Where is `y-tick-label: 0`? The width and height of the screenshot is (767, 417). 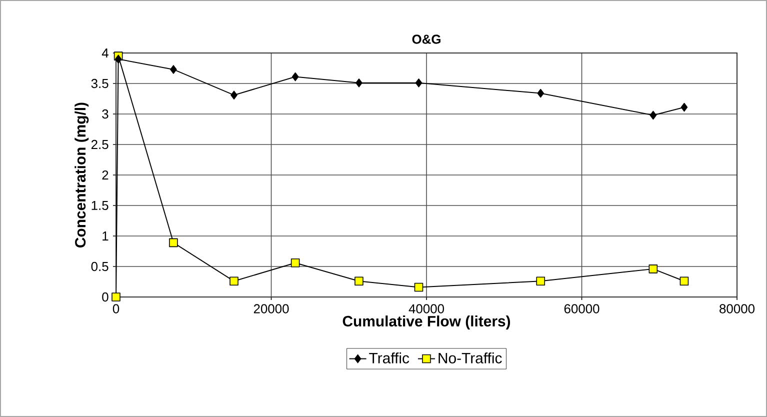
y-tick-label: 0 is located at coordinates (105, 297).